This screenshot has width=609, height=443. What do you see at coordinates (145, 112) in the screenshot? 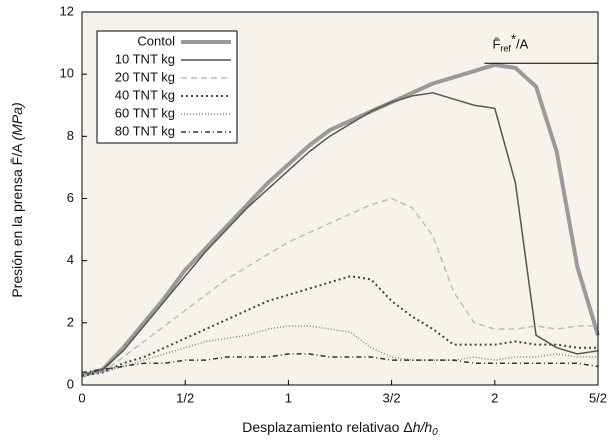
I see `legend-label: 60 TNT kg` at bounding box center [145, 112].